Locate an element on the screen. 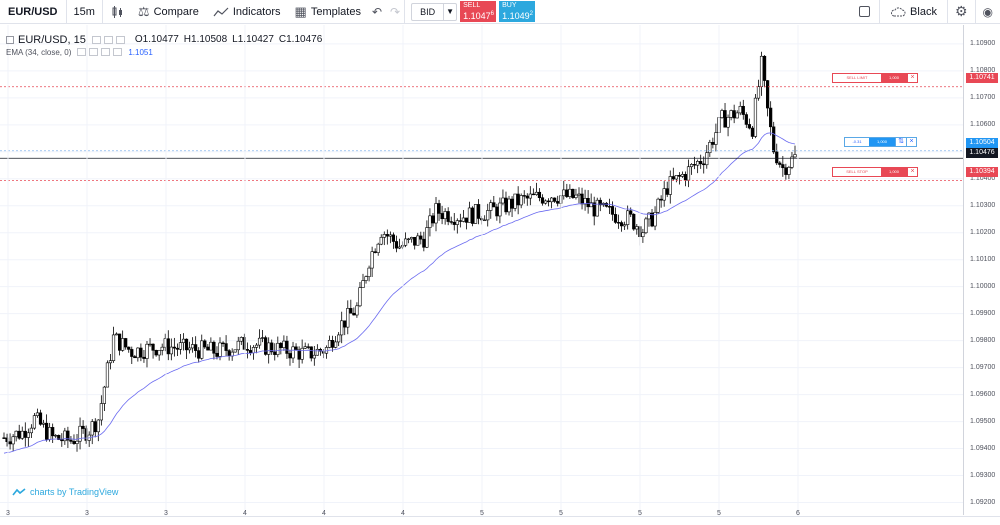 The width and height of the screenshot is (1000, 525). position-widget: -0.31 1,000 ⇅ × is located at coordinates (880, 142).